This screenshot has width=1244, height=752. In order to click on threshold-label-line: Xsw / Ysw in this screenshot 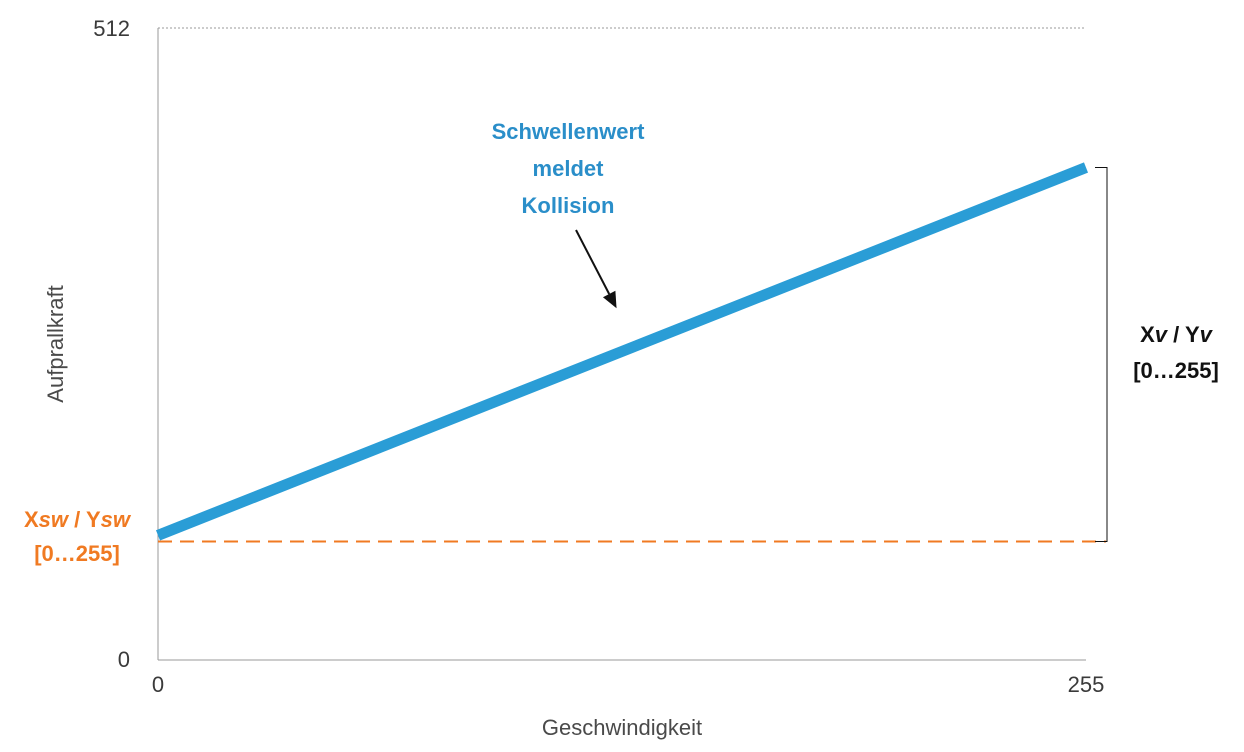, I will do `click(78, 519)`.